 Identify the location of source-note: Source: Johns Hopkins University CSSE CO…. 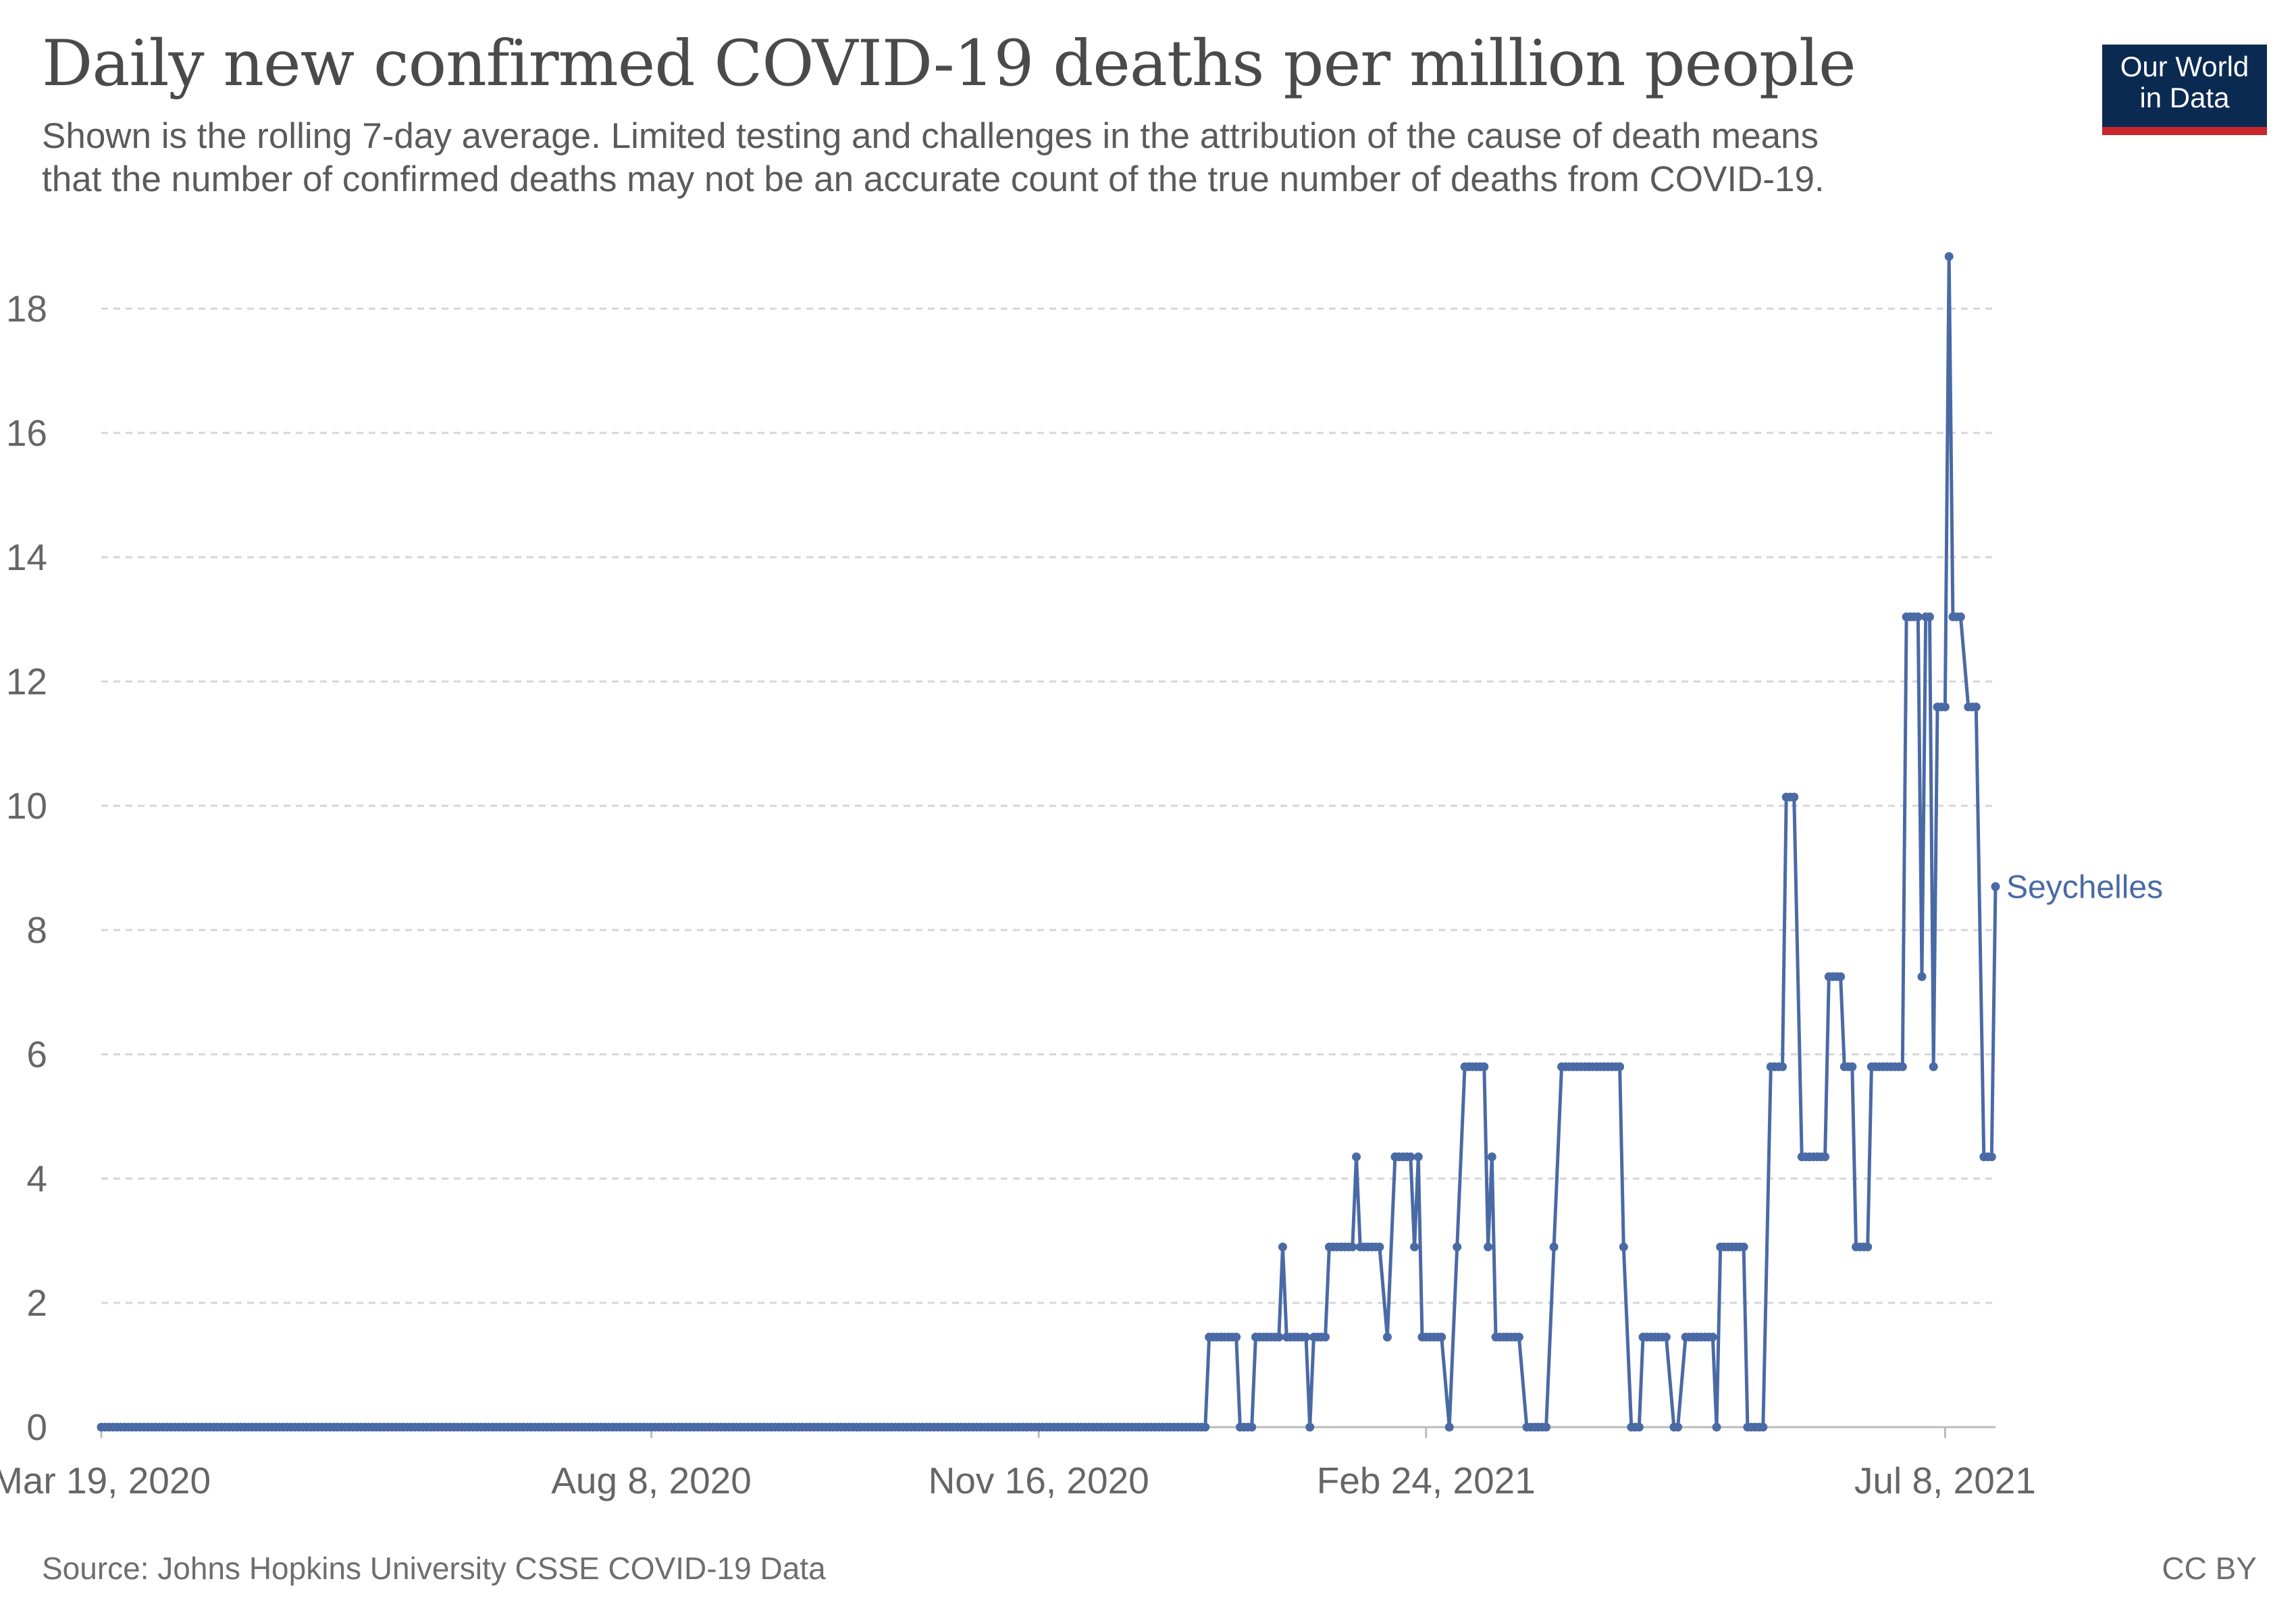
(434, 1568).